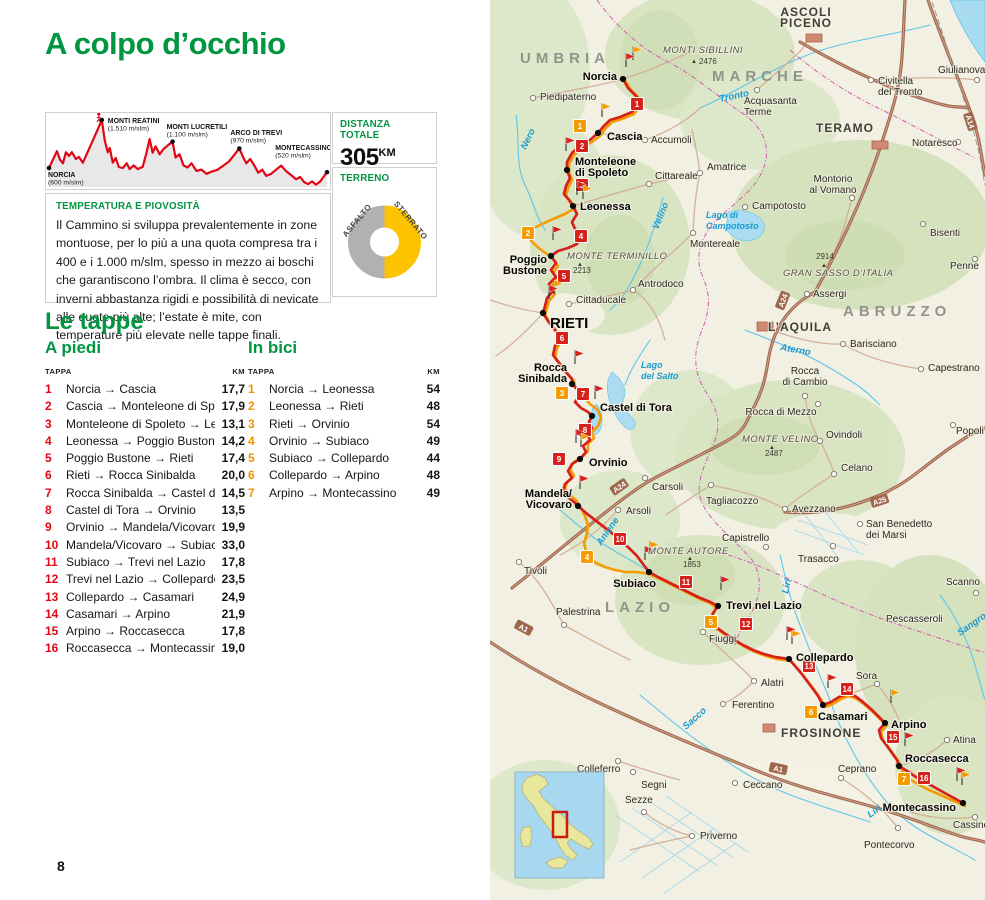  What do you see at coordinates (924, 778) in the screenshot?
I see `stage-badge-walking: 16` at bounding box center [924, 778].